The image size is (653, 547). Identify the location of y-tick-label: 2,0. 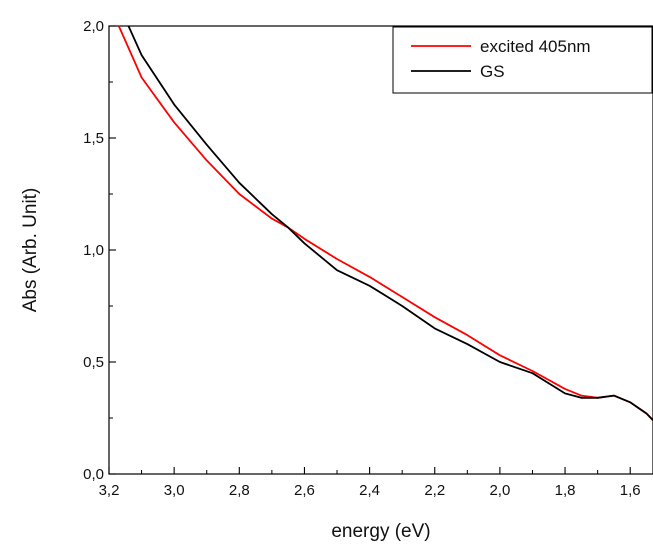
(93, 26).